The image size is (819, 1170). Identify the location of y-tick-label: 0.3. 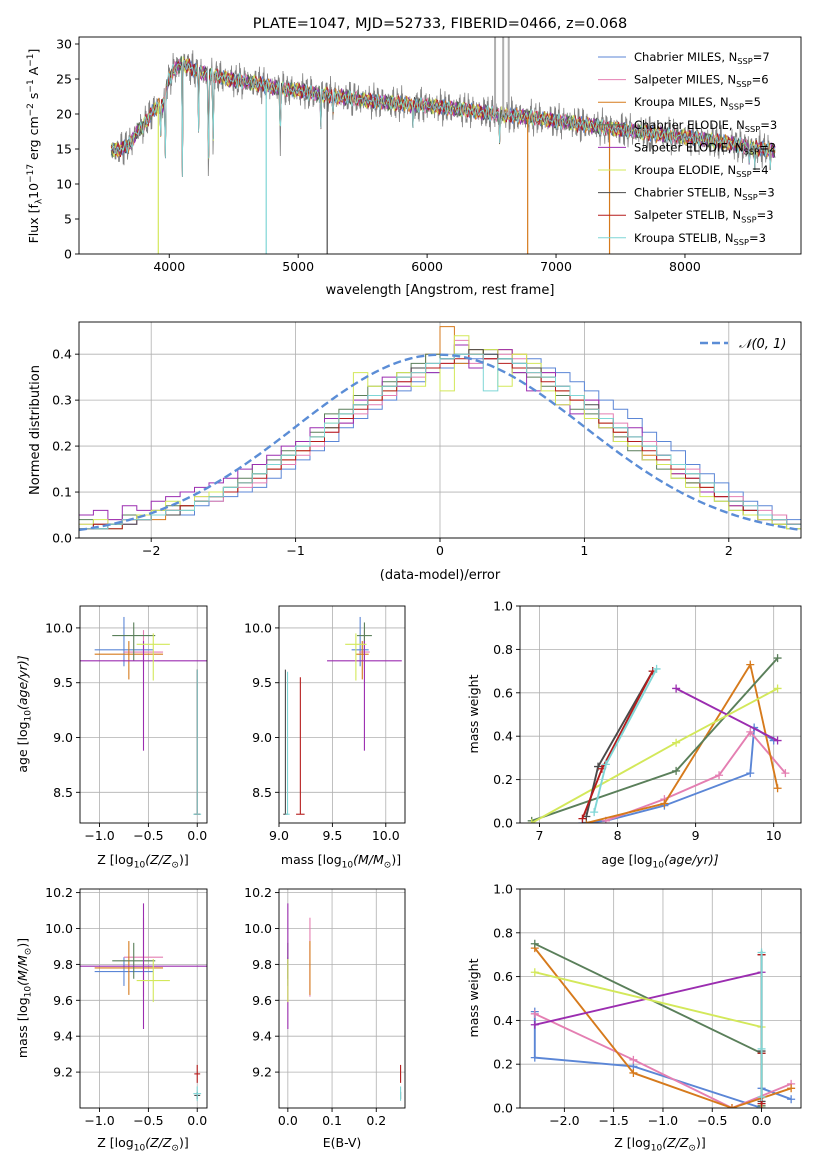
(62, 400).